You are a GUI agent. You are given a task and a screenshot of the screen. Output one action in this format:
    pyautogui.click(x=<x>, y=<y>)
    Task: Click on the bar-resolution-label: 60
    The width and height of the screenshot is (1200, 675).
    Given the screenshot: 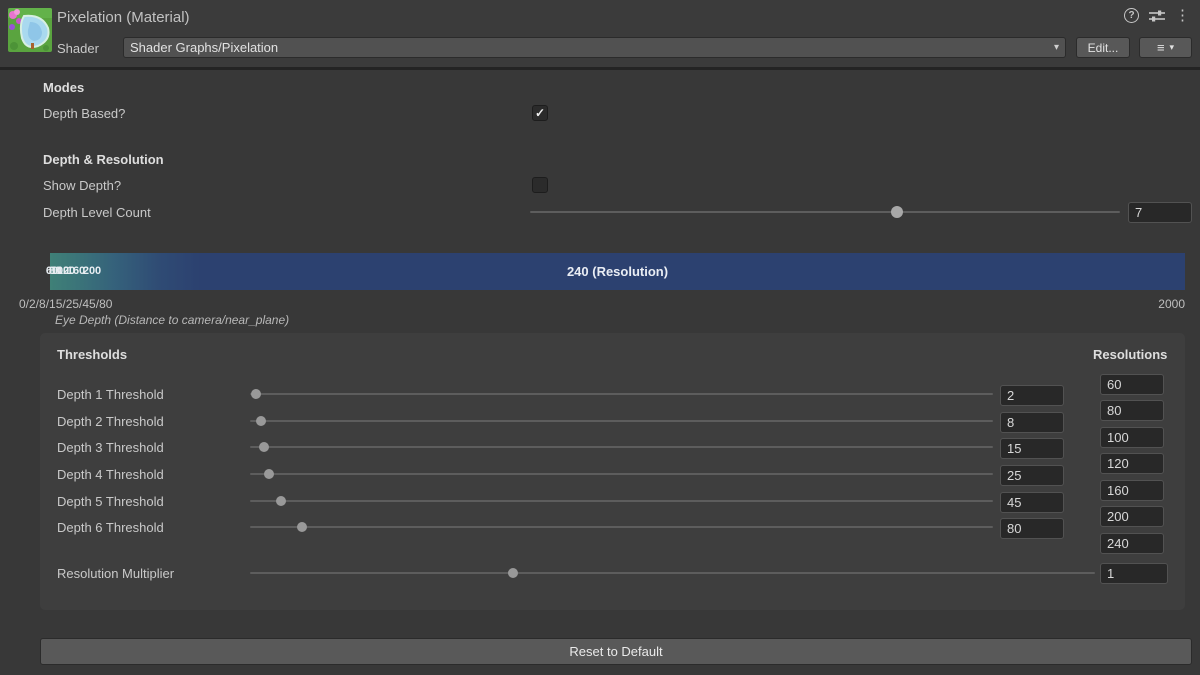 What is the action you would take?
    pyautogui.click(x=52, y=271)
    